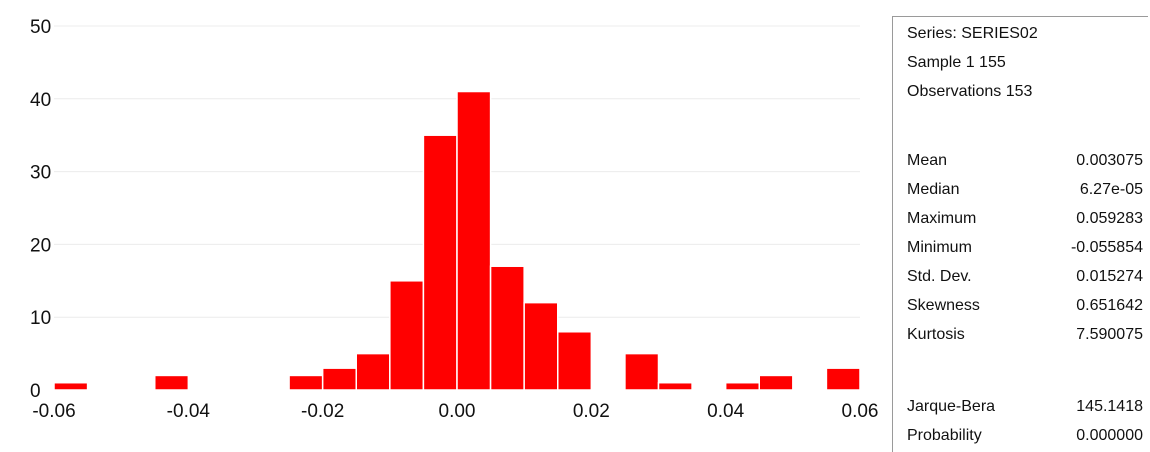 The height and width of the screenshot is (452, 1150). What do you see at coordinates (1025, 438) in the screenshot?
I see `stat-row-probability: Probability 0.000000` at bounding box center [1025, 438].